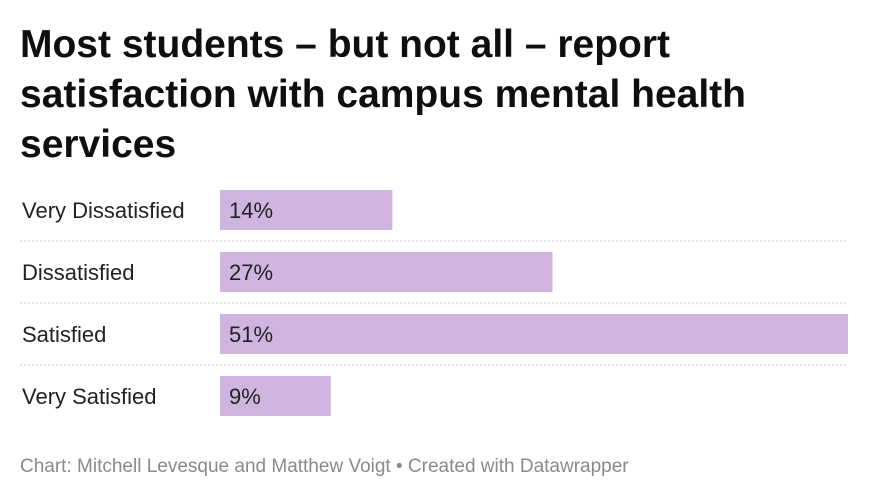  I want to click on category-label: Very Satisfied, so click(89, 396).